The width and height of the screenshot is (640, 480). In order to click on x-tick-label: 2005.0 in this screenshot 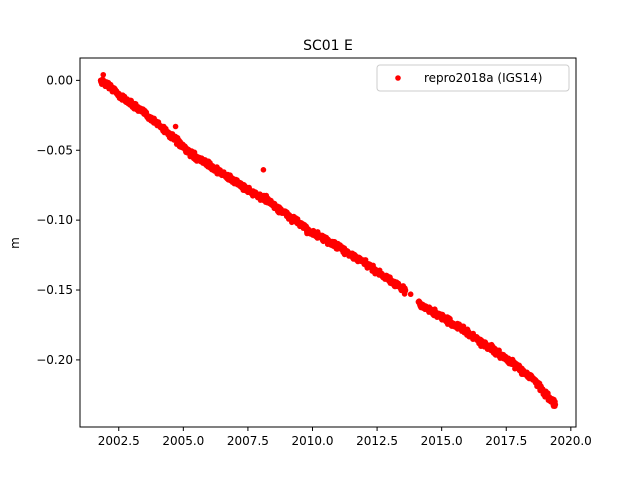, I will do `click(183, 441)`.